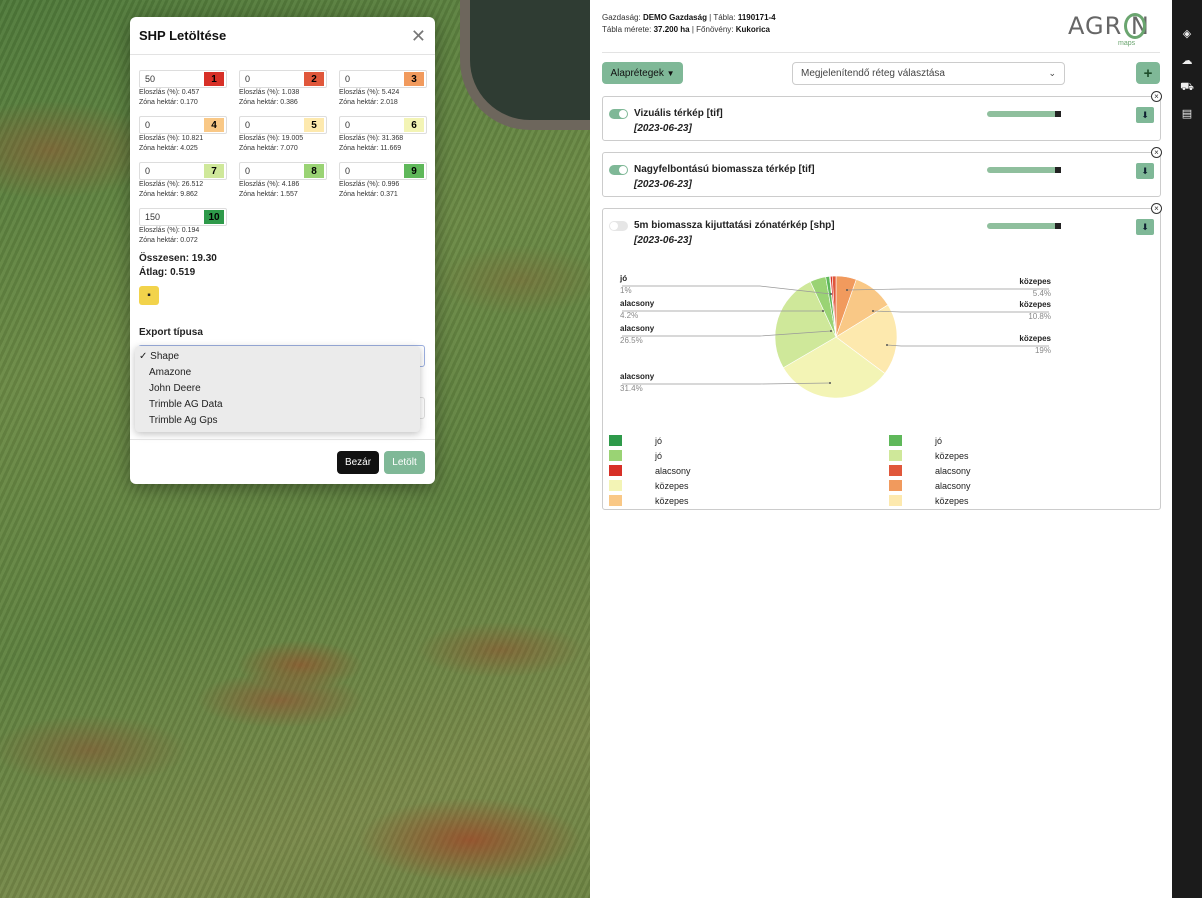 The width and height of the screenshot is (1202, 898). I want to click on total-value: Összesen: 19.30, so click(178, 258).